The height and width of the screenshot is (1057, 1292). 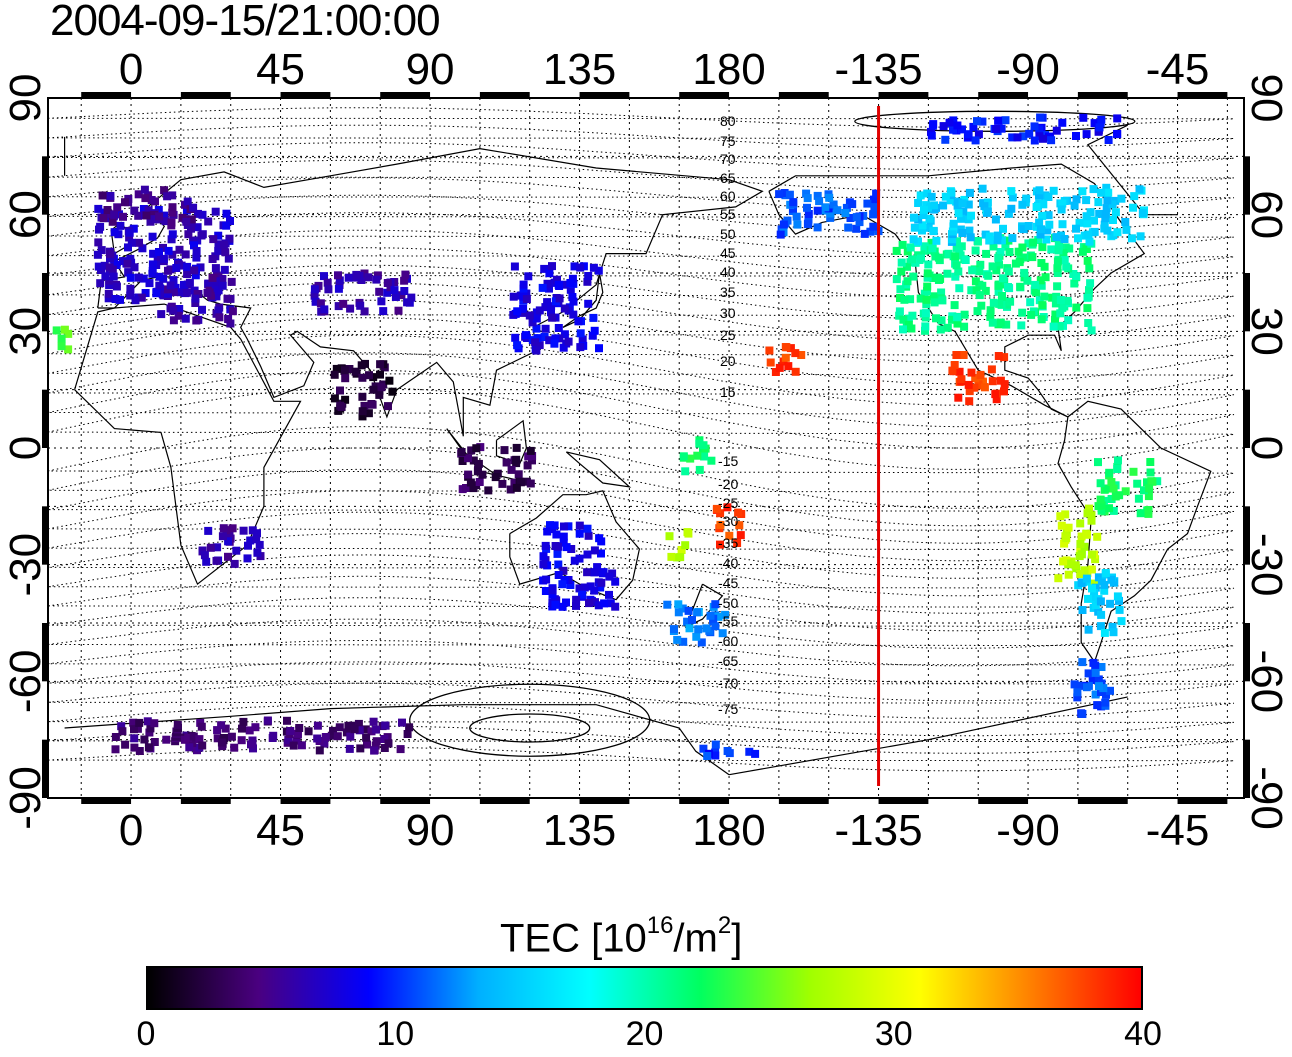 What do you see at coordinates (644, 1034) in the screenshot?
I see `colorbar-tick-label: 20` at bounding box center [644, 1034].